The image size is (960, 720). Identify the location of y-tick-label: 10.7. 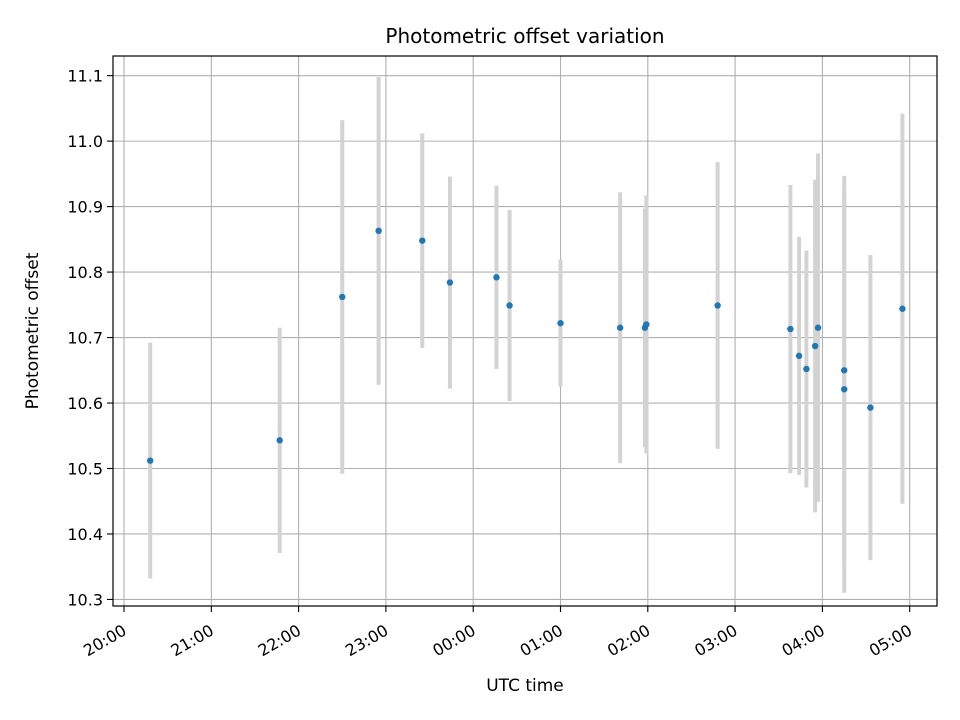
(85, 338).